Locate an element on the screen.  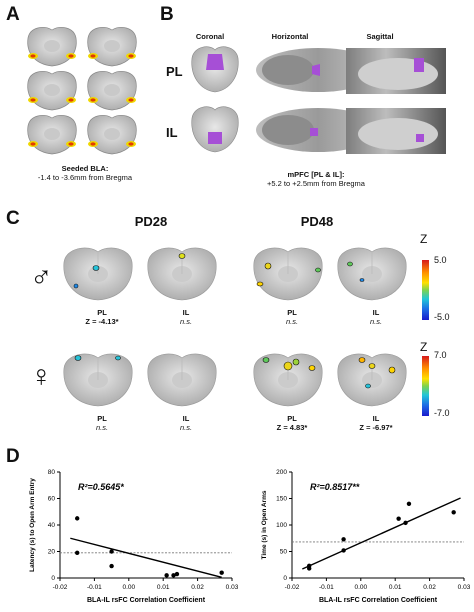
y-axis-label: Latency (s) to Open Arm Entry is located at coordinates (32, 525).